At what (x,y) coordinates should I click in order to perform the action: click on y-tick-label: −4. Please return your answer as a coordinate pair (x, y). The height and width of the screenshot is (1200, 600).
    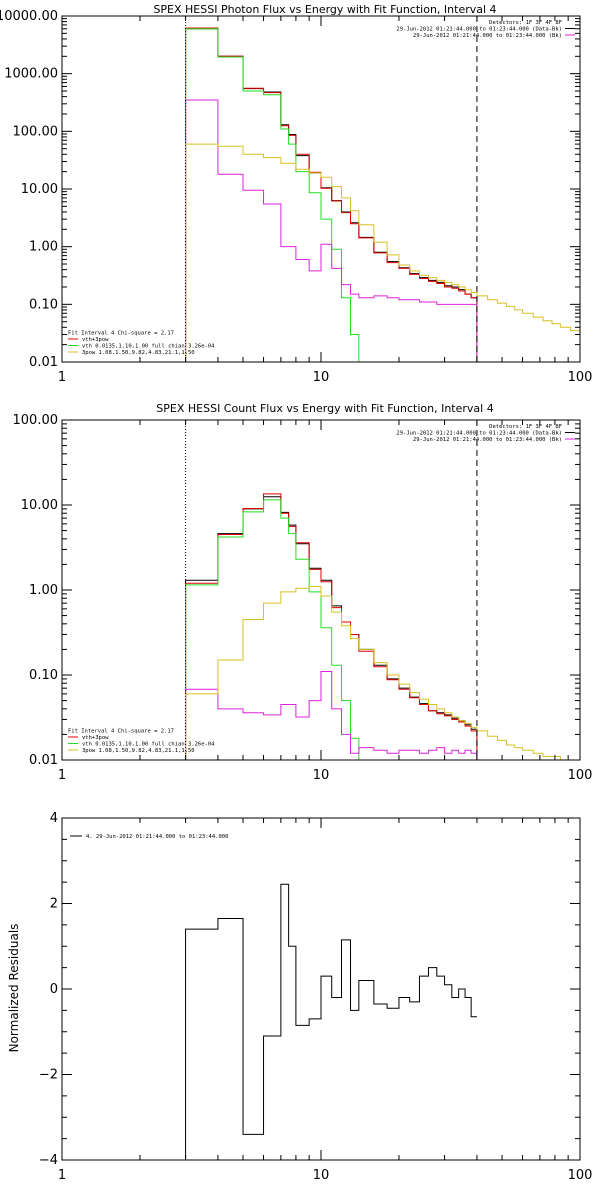
    Looking at the image, I should click on (48, 1160).